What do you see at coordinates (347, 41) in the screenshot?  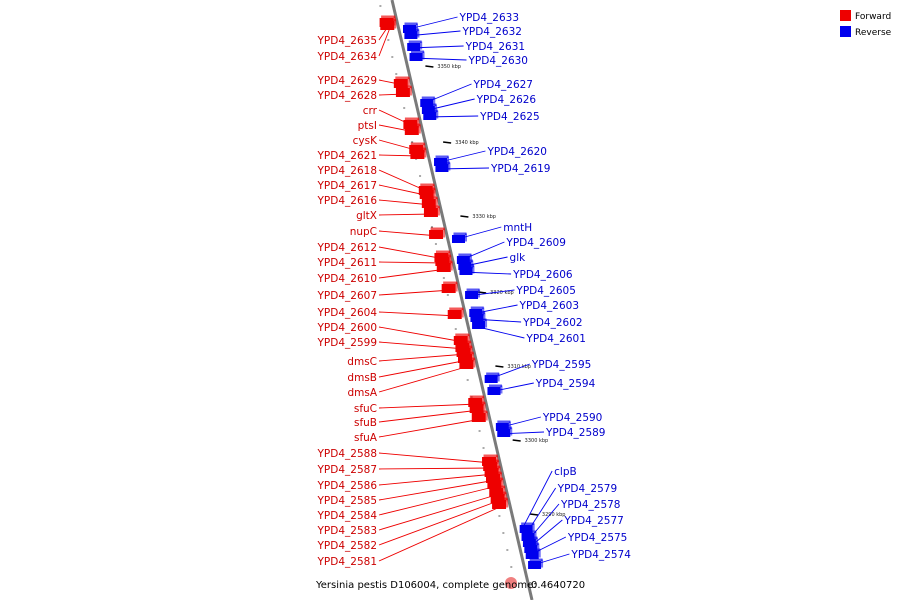 I see `forward-gene-label: YPD4_2635` at bounding box center [347, 41].